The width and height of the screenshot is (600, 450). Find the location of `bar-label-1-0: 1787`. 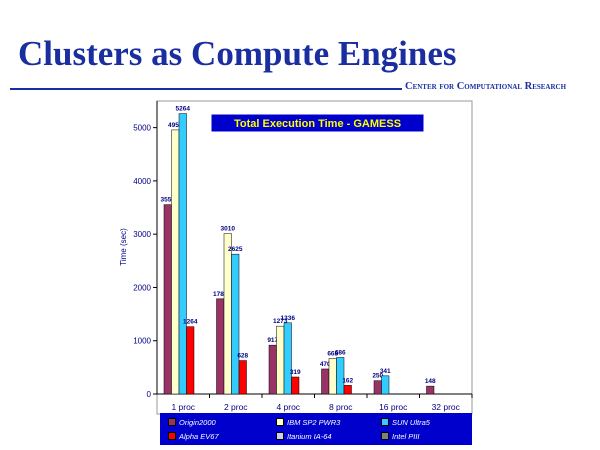

bar-label-1-0: 1787 is located at coordinates (220, 294).